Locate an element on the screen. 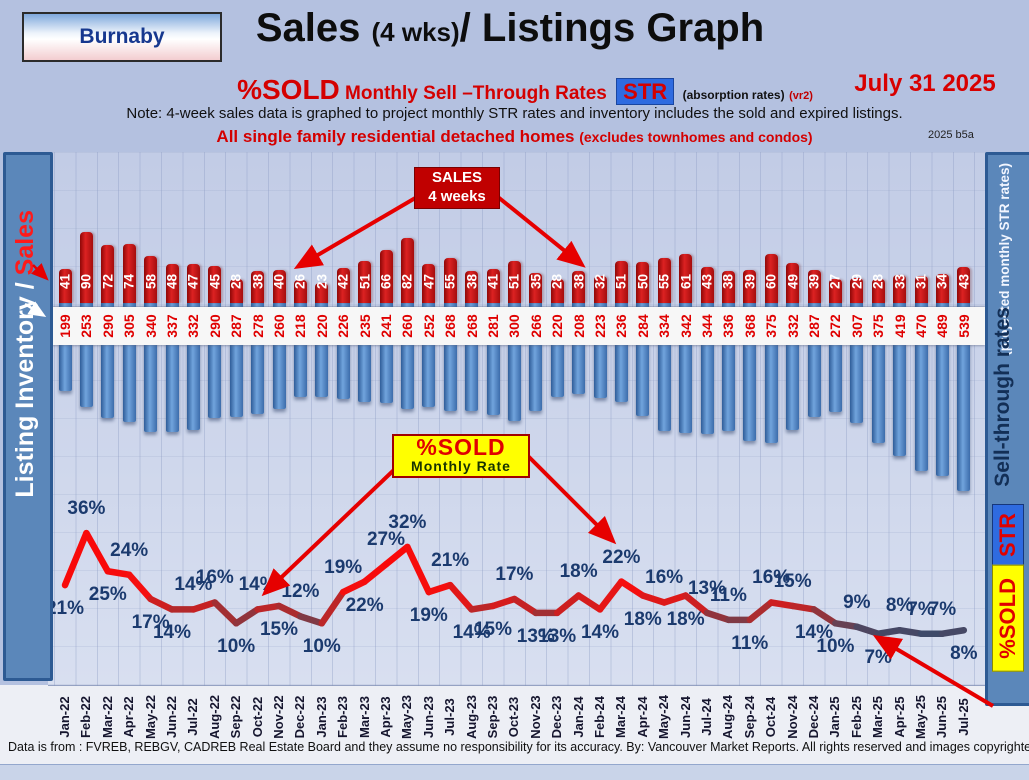 This screenshot has height=780, width=1029. sell-through-rates-label: Sell-through rates is located at coordinates (1002, 397).